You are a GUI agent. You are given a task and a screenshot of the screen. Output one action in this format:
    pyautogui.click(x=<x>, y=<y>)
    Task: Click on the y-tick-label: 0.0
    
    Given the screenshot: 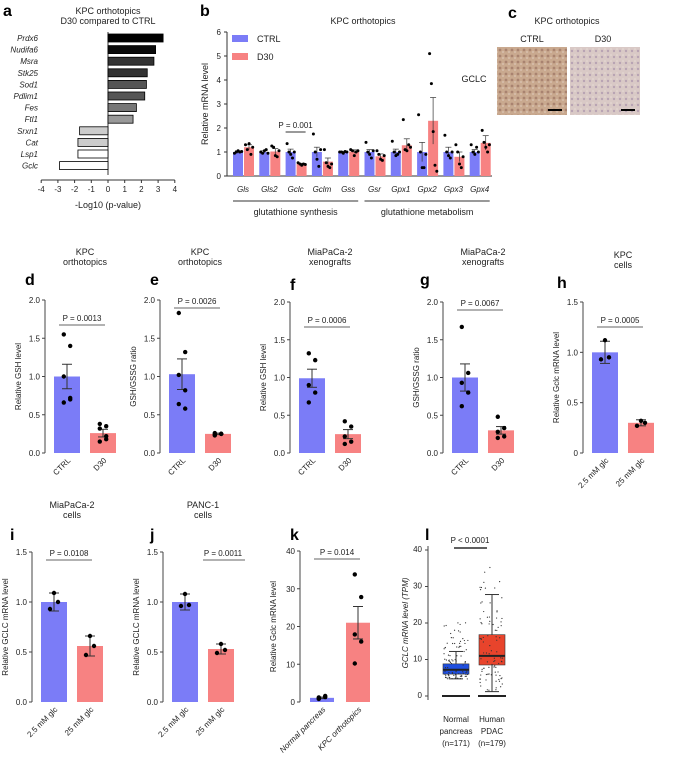 What is the action you would take?
    pyautogui.click(x=22, y=702)
    